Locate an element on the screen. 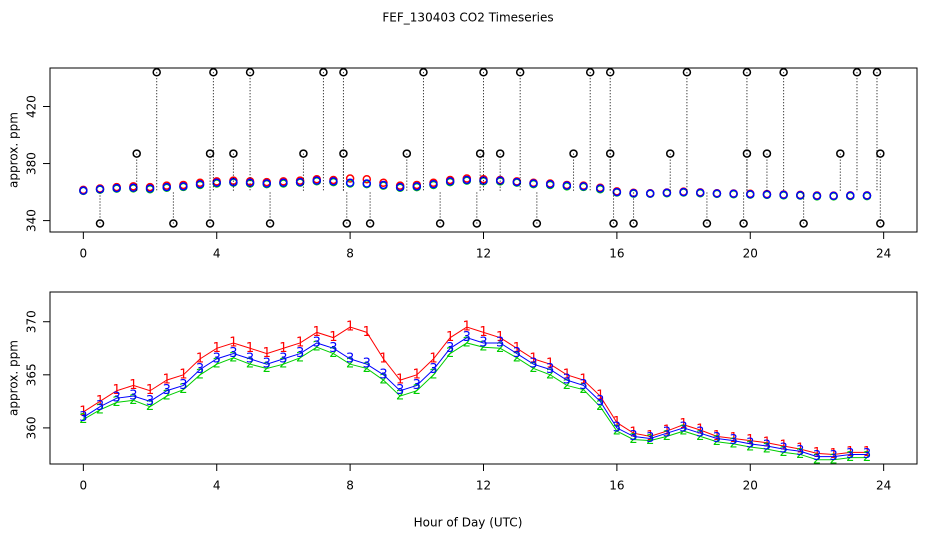 This screenshot has height=540, width=936. x-tick-label: 24 is located at coordinates (883, 254).